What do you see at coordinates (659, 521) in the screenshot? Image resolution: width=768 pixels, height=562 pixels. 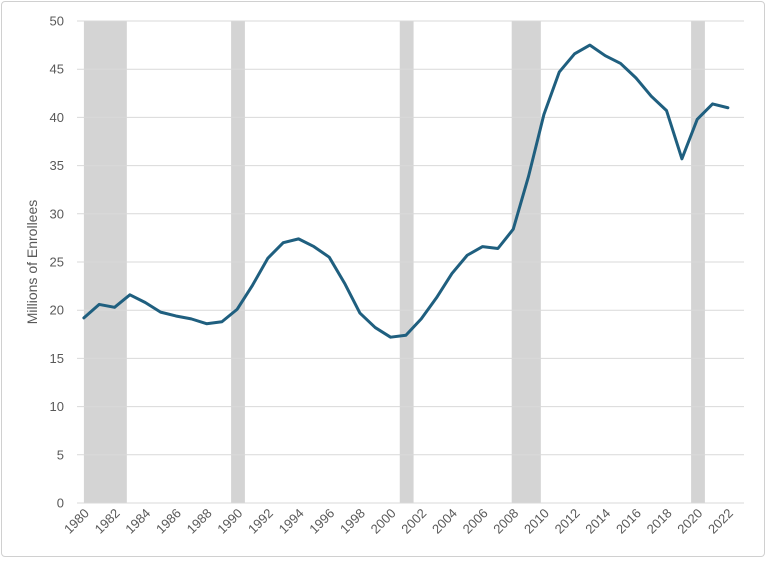 I see `x-tick-label: 2018` at bounding box center [659, 521].